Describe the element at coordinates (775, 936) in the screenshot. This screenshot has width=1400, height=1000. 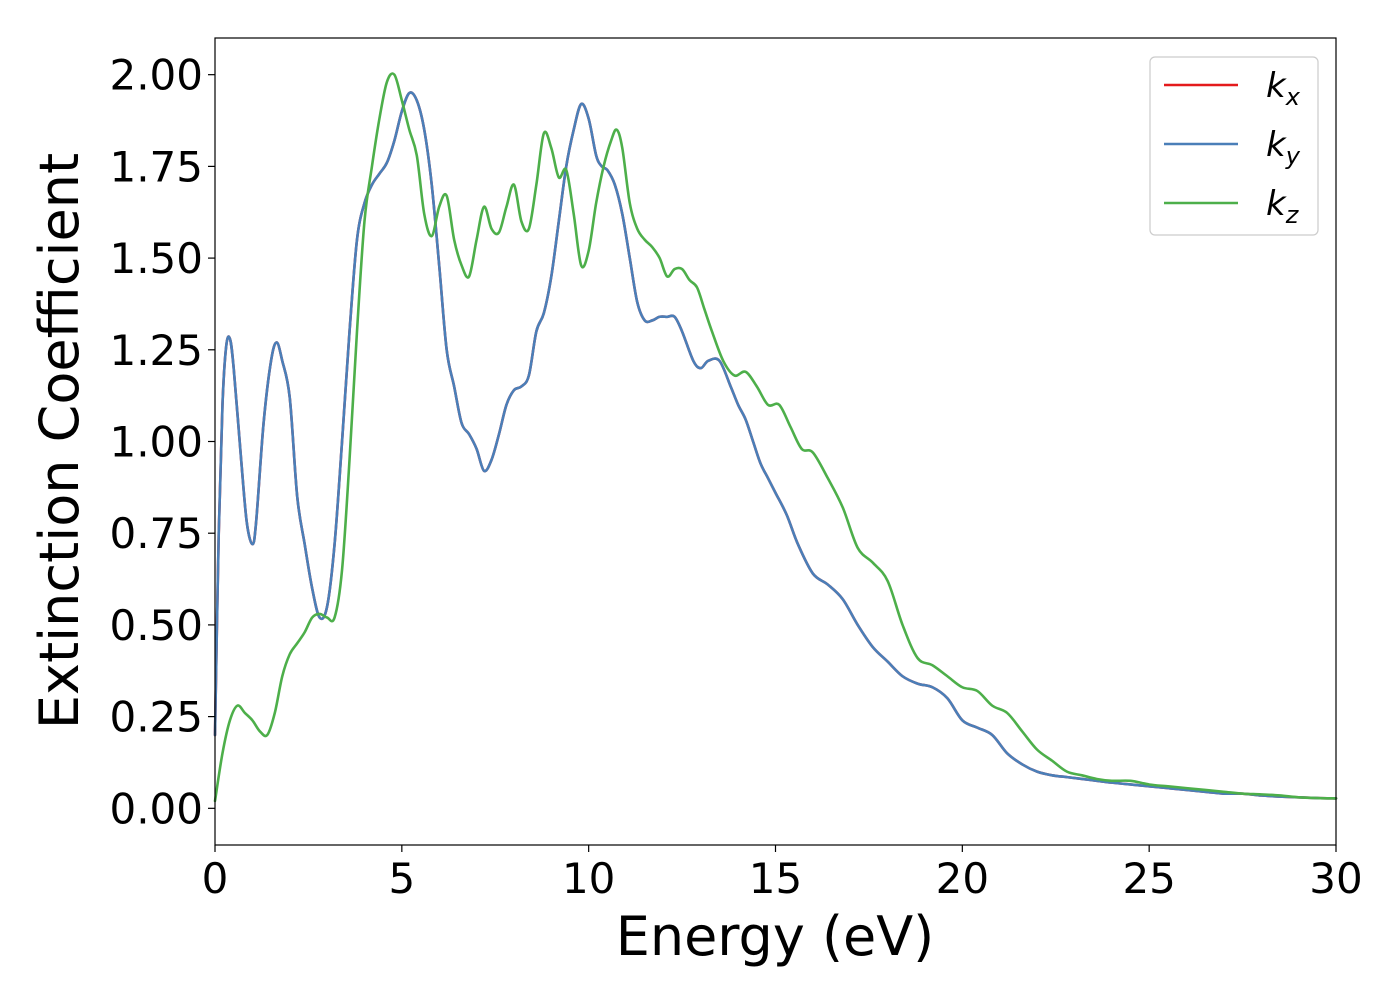
I see `x-axis-title: Energy (eV)` at that location.